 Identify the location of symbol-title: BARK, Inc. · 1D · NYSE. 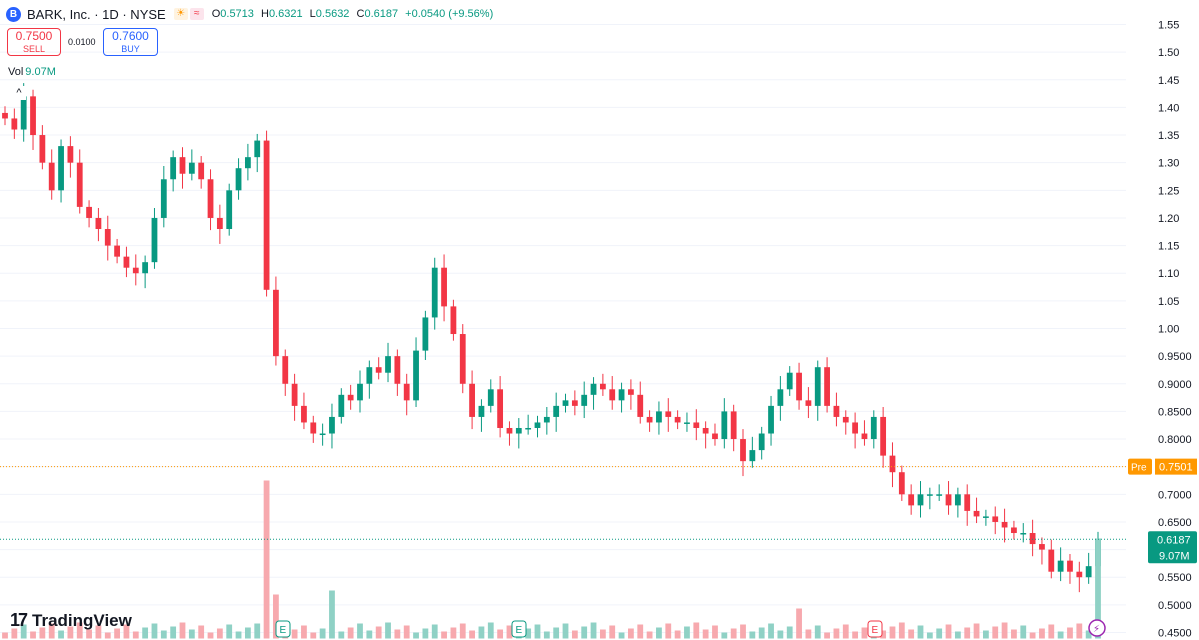
(96, 14).